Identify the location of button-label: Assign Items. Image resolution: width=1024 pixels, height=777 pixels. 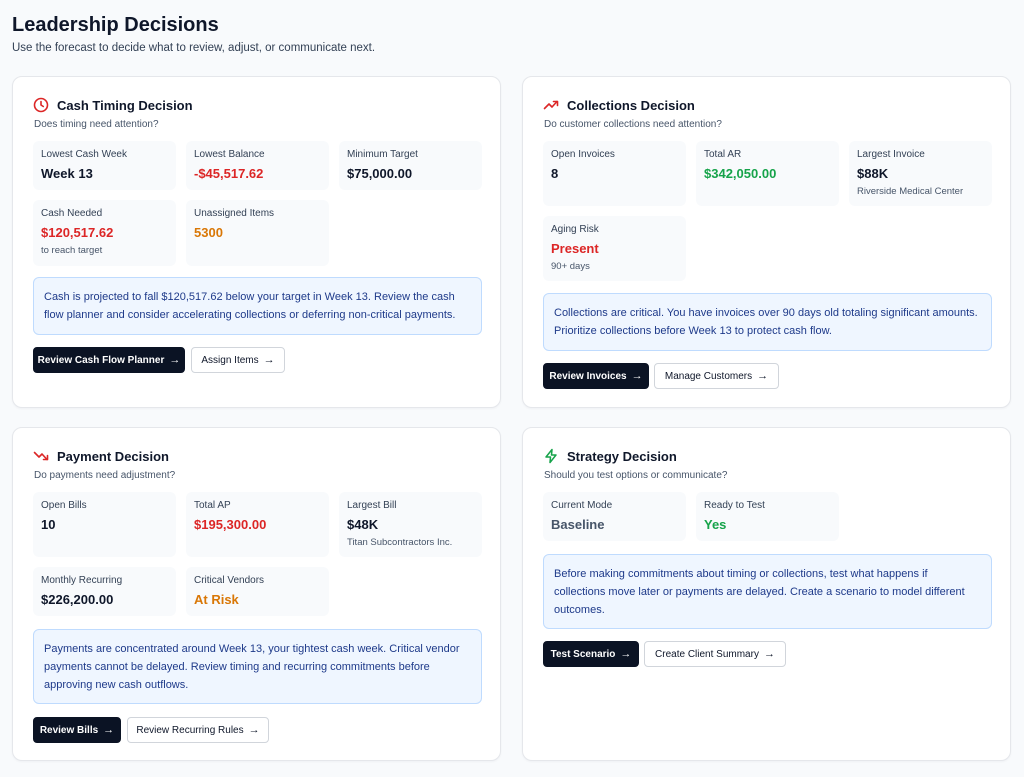
(230, 360).